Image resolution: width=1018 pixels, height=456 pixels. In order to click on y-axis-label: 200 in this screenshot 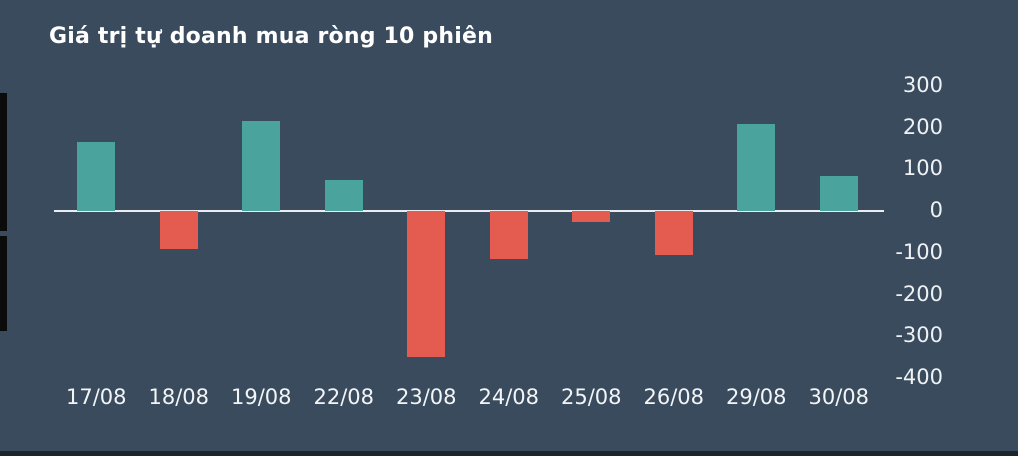, I will do `click(922, 126)`.